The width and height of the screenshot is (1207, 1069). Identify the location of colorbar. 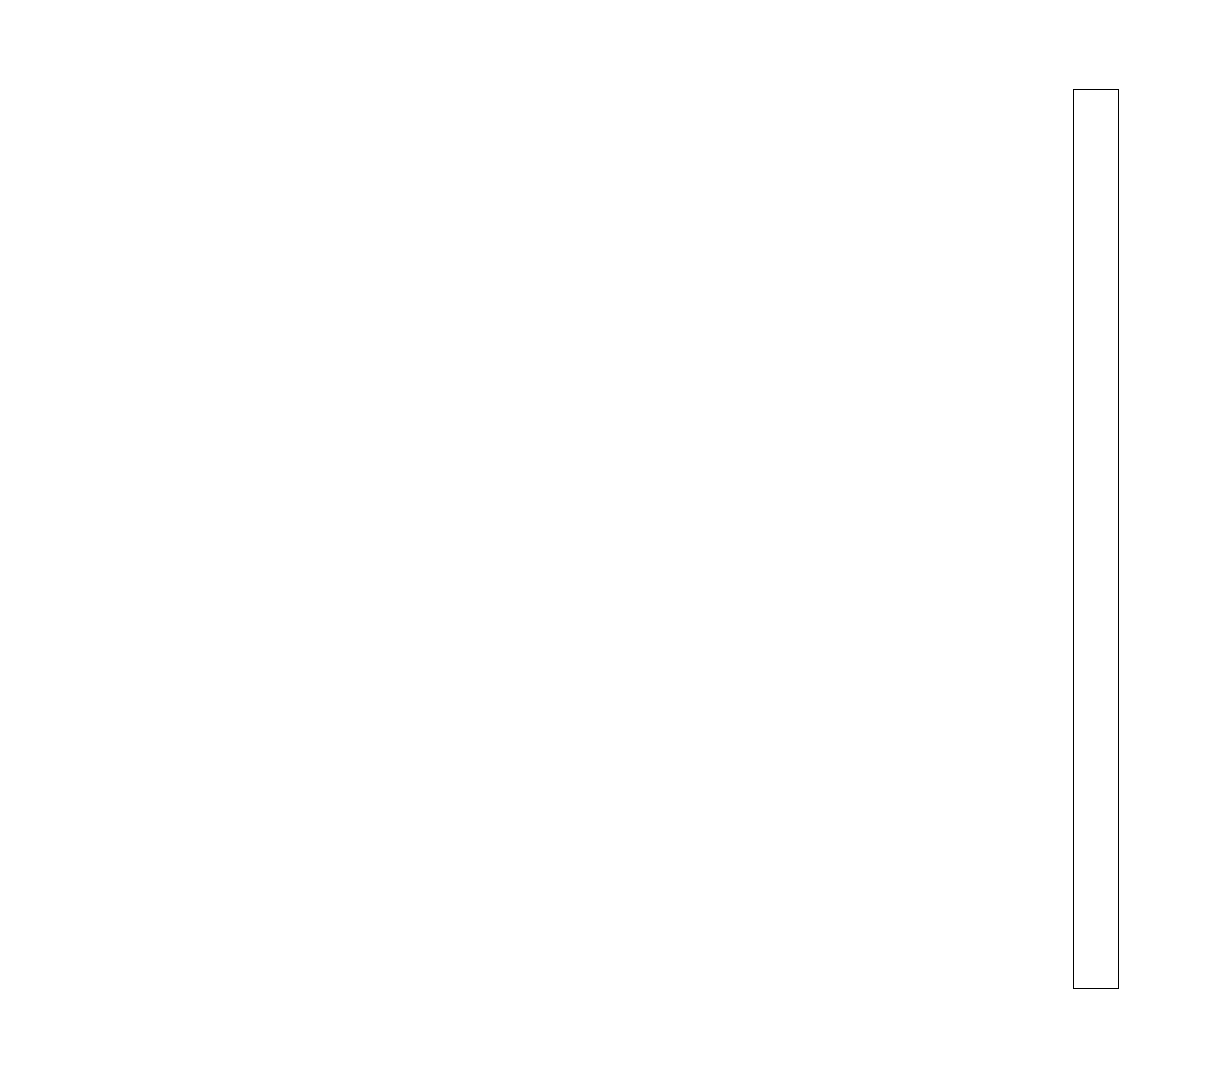
(1096, 539).